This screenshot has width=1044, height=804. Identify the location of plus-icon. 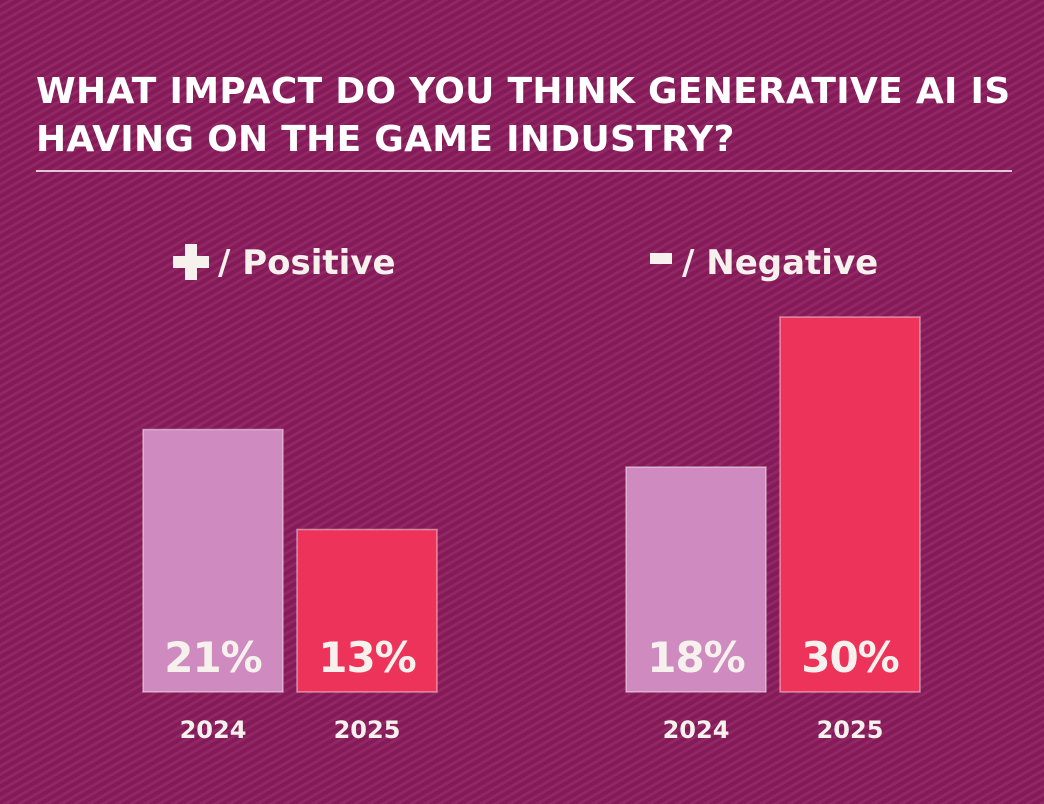
(191, 262).